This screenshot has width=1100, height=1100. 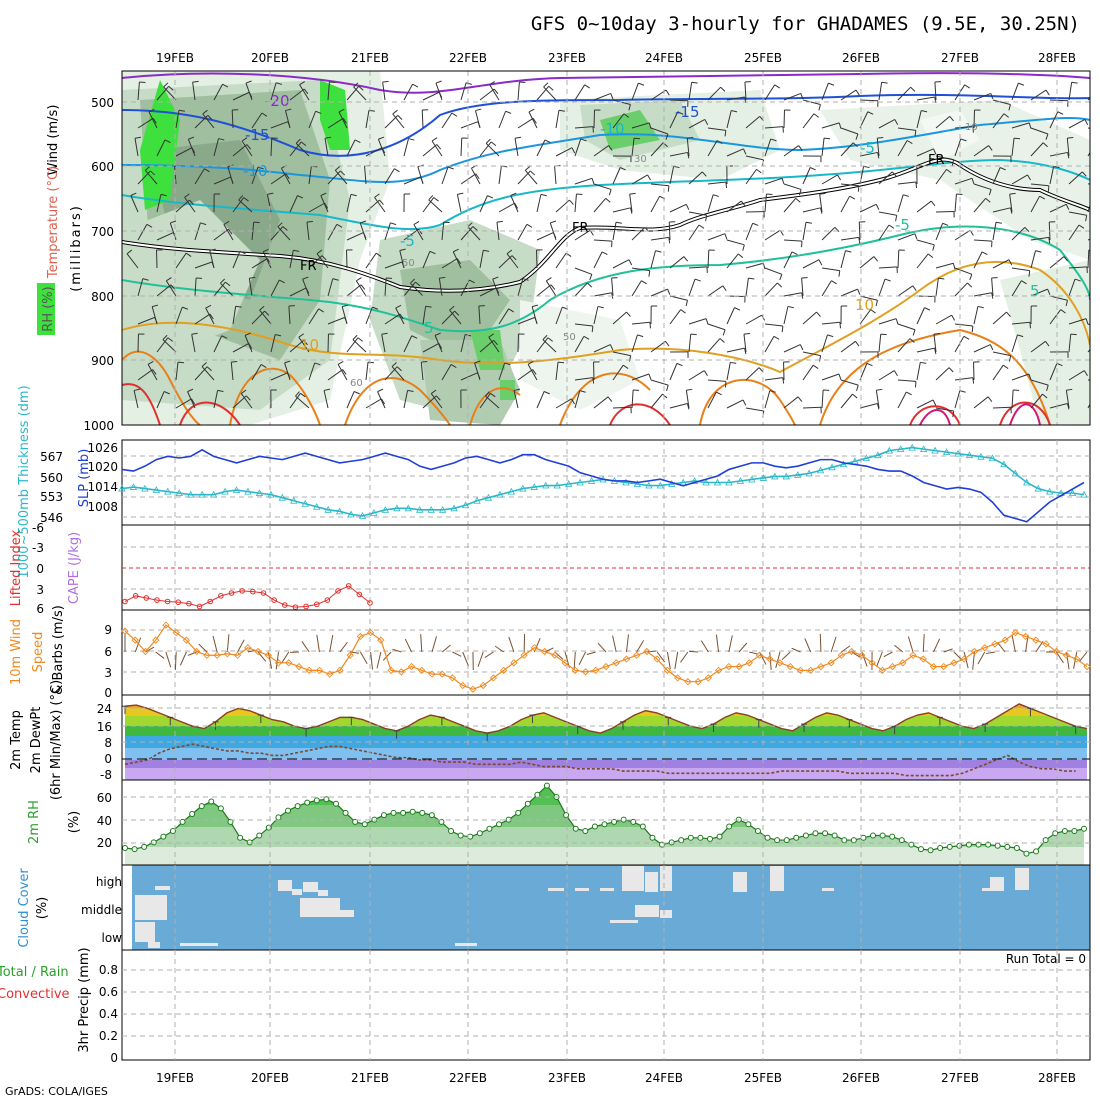 I want to click on cloud-cell, so click(x=651, y=882).